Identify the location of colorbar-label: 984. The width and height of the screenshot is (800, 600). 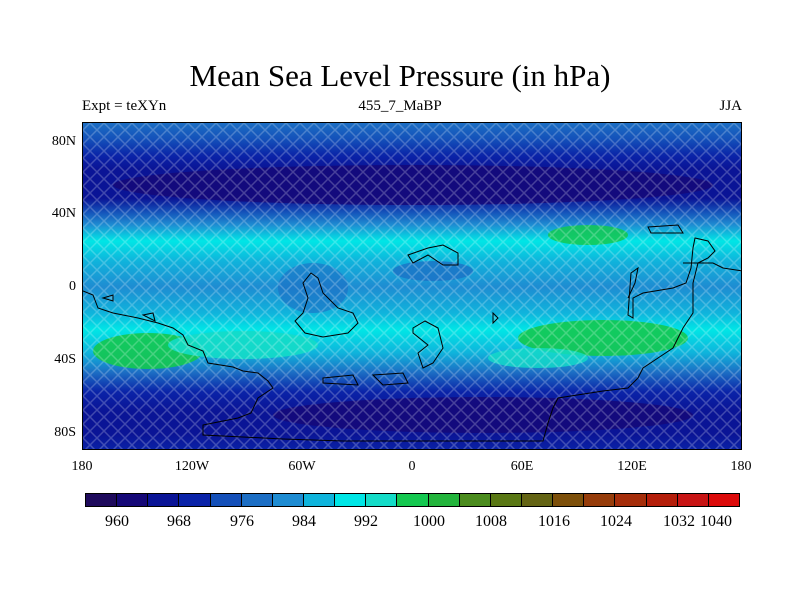
(304, 521).